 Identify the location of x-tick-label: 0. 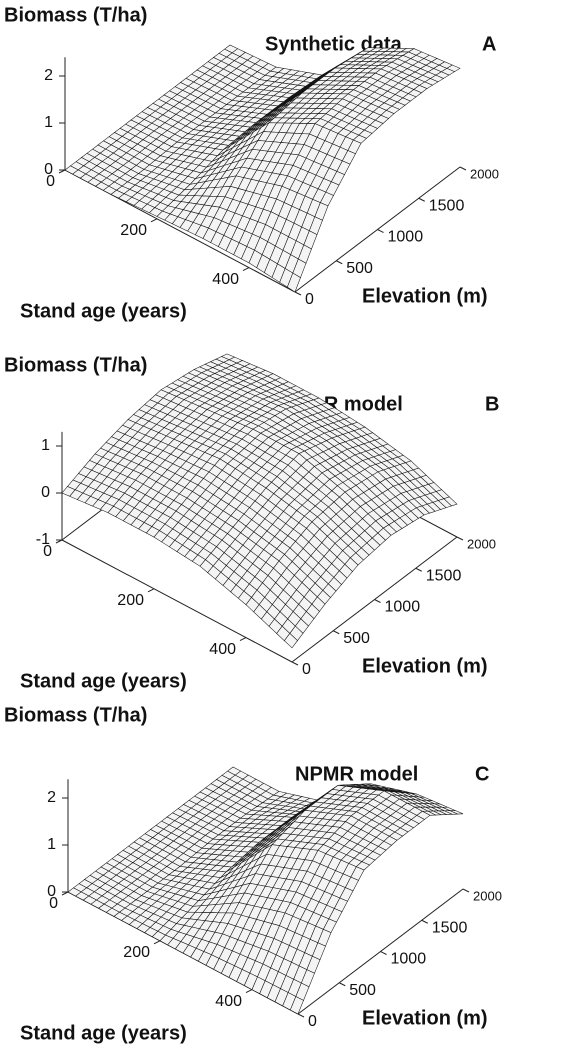
(47, 551).